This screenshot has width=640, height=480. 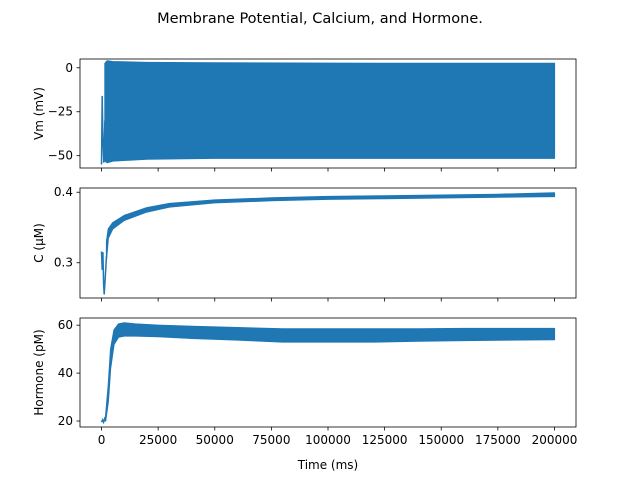 I want to click on y-tick-label: 40, so click(x=65, y=373).